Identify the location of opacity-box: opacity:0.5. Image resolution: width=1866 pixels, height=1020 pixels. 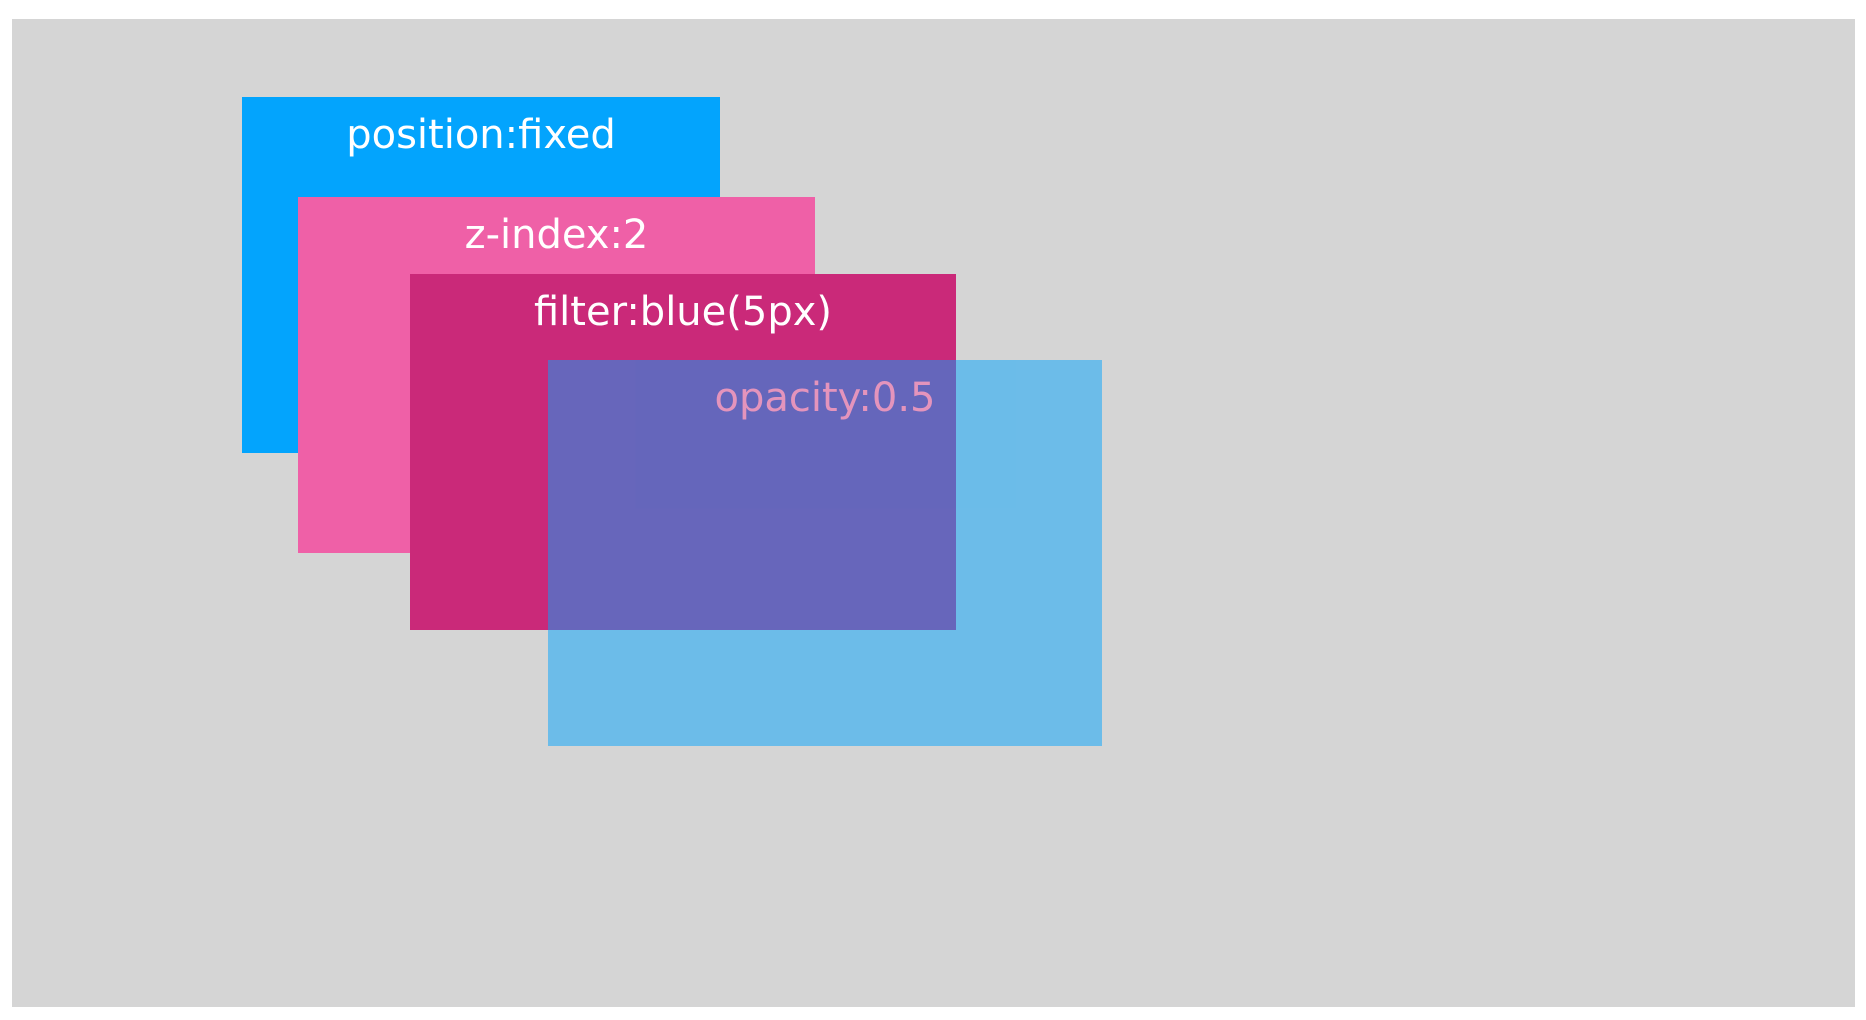
(825, 553).